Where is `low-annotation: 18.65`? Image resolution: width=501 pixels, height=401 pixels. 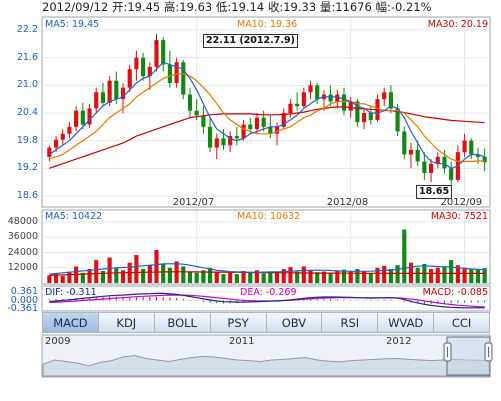
low-annotation: 18.65 is located at coordinates (434, 192).